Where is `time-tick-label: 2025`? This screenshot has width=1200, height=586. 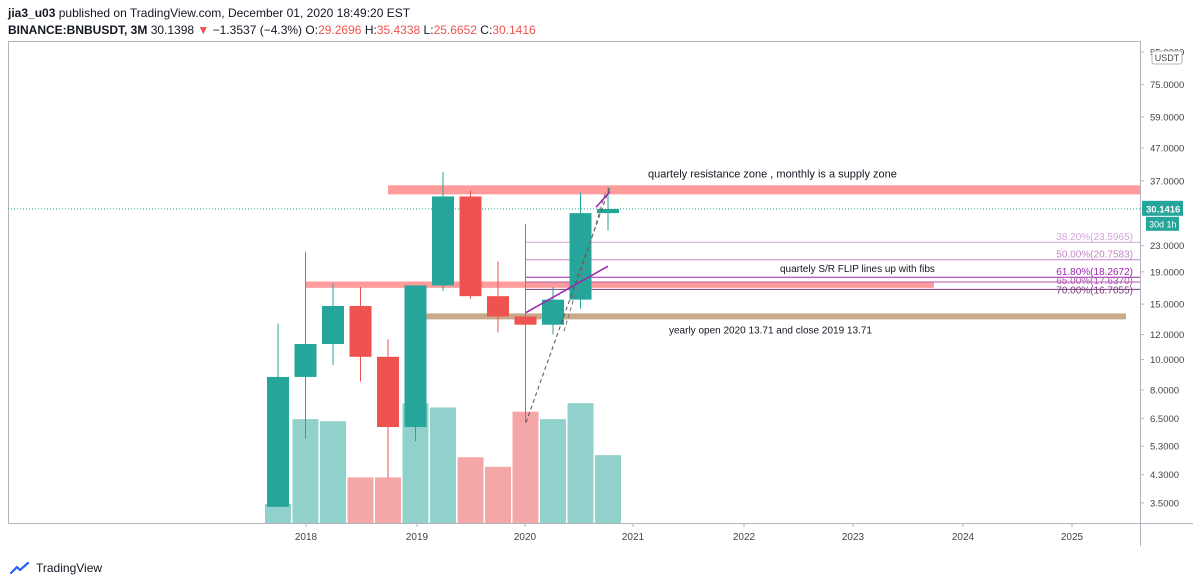 time-tick-label: 2025 is located at coordinates (1072, 537).